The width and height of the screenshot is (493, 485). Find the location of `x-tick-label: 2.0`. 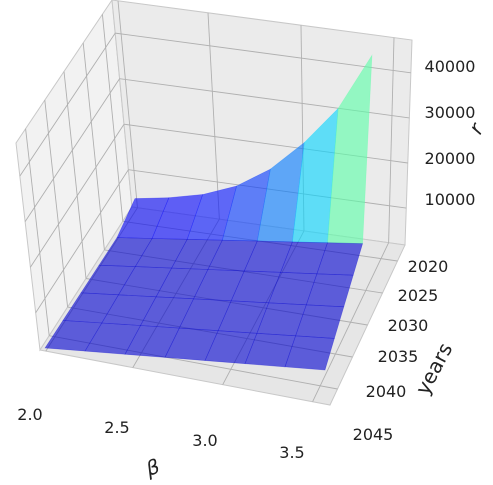

x-tick-label: 2.0 is located at coordinates (29, 414).